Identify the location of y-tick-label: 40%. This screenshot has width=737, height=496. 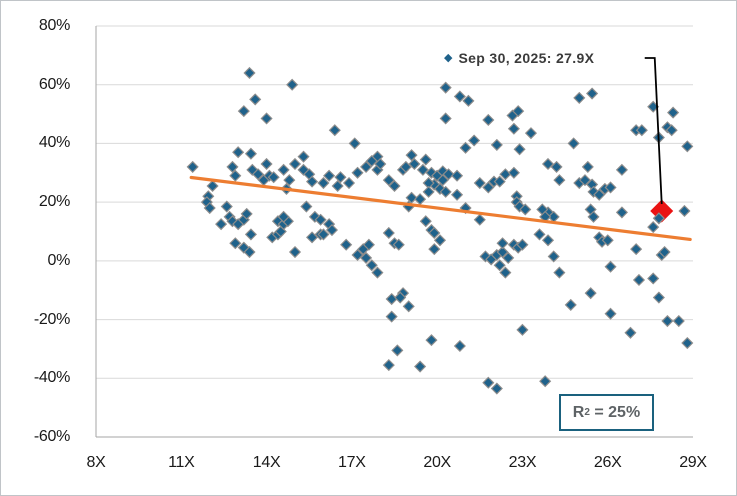
(54, 143).